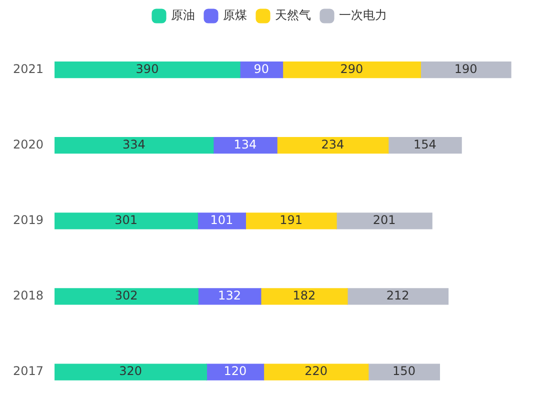 The height and width of the screenshot is (420, 550). I want to click on legend-label: 原煤, so click(235, 15).